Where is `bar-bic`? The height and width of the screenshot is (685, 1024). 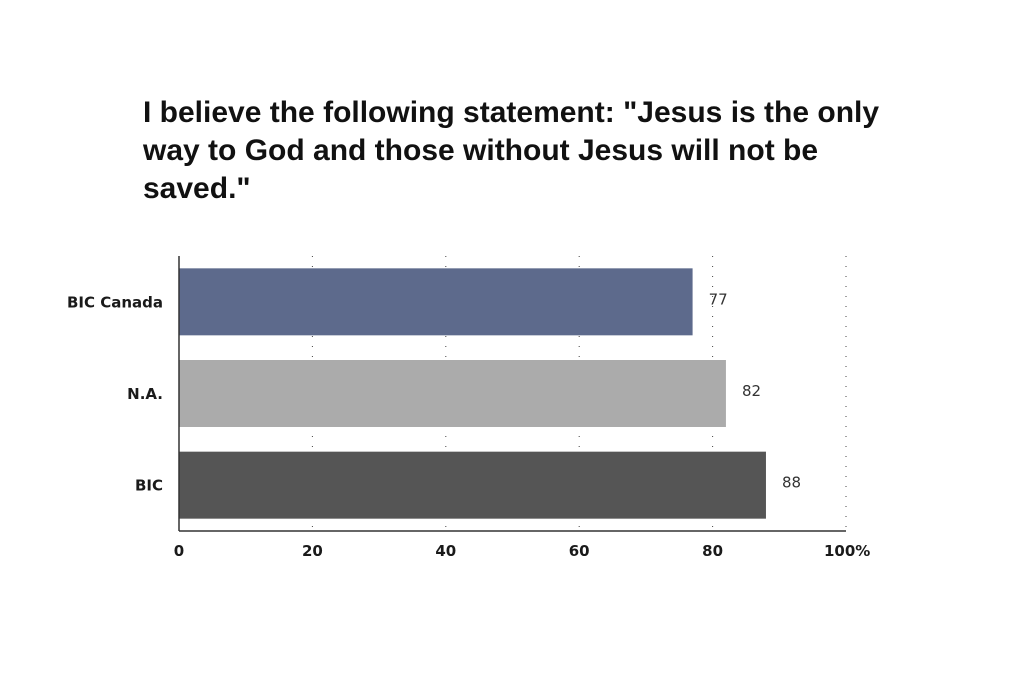
bar-bic is located at coordinates (472, 485).